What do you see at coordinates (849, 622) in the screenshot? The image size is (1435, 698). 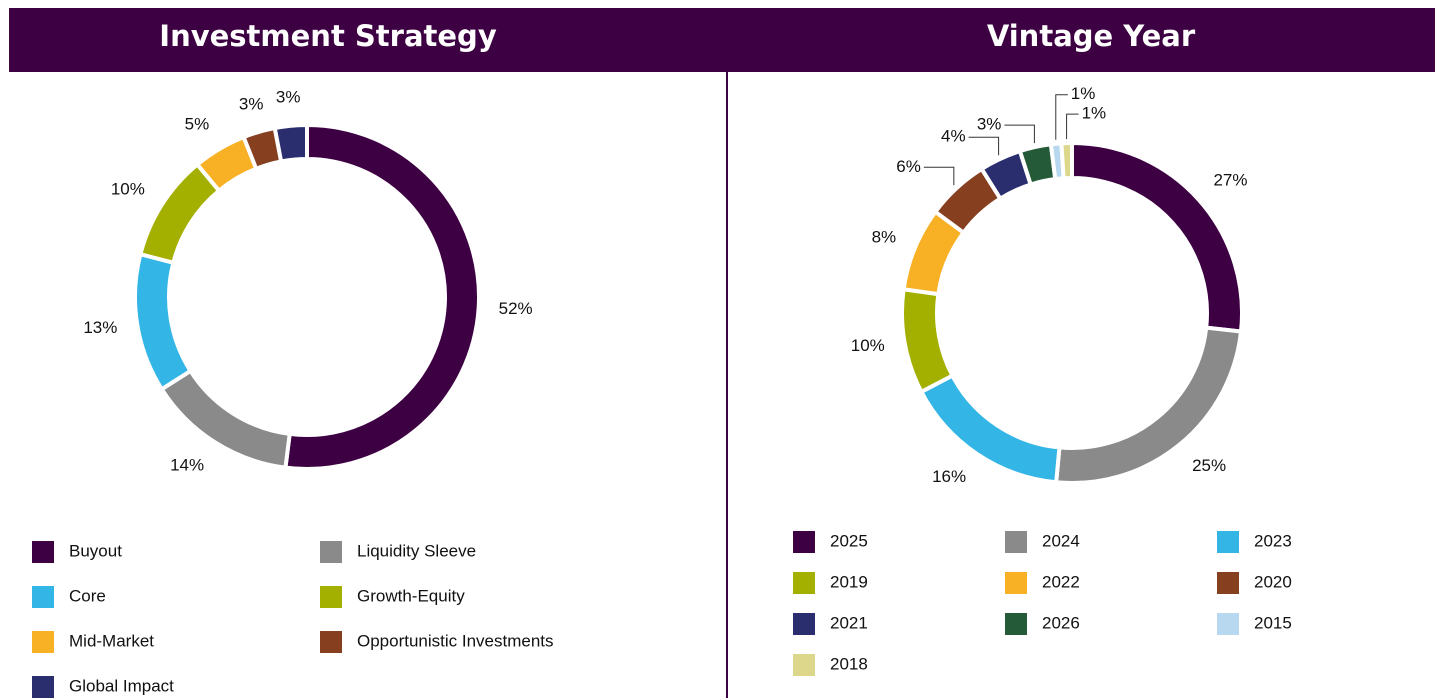 I see `legend-label: 2021` at bounding box center [849, 622].